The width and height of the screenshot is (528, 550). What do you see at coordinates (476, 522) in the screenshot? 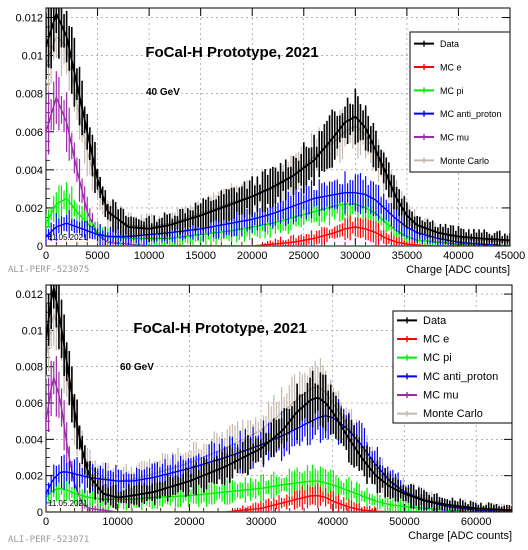
I see `x-tick-label: 60000` at bounding box center [476, 522].